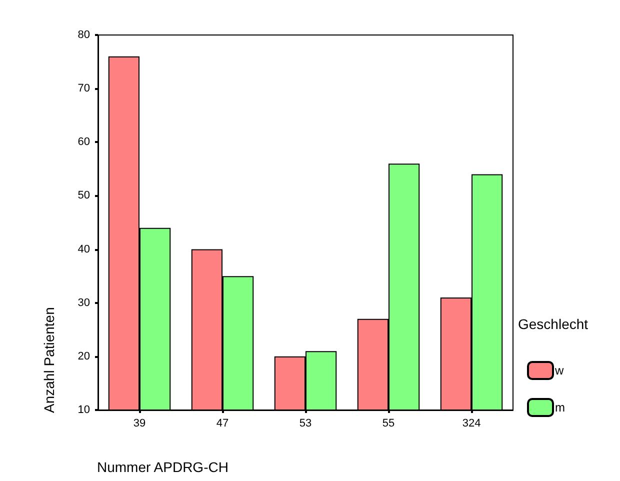 The height and width of the screenshot is (481, 620). I want to click on y-axis-title: Anzahl Patienten, so click(49, 360).